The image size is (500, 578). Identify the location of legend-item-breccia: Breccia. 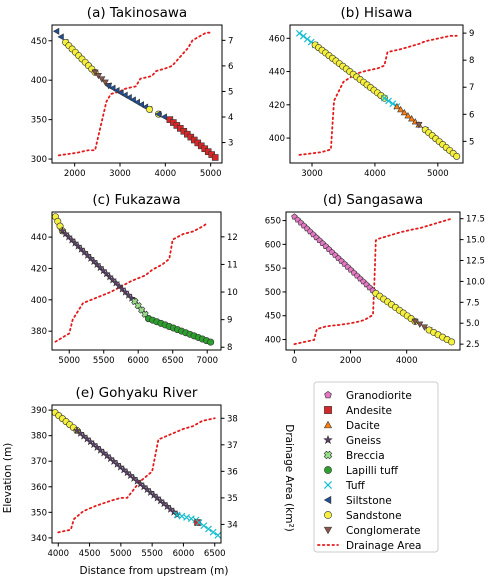
(354, 456).